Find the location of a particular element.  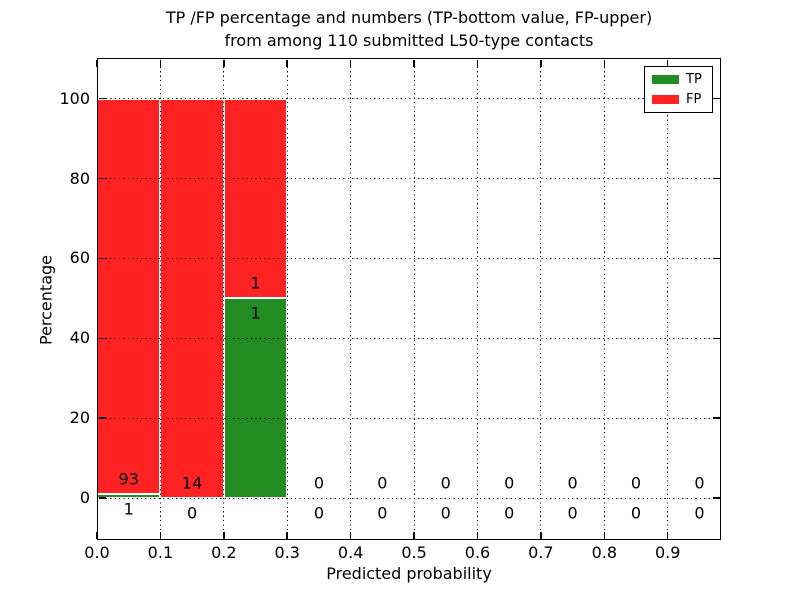

tick-bottom-0.8 is located at coordinates (604, 535).